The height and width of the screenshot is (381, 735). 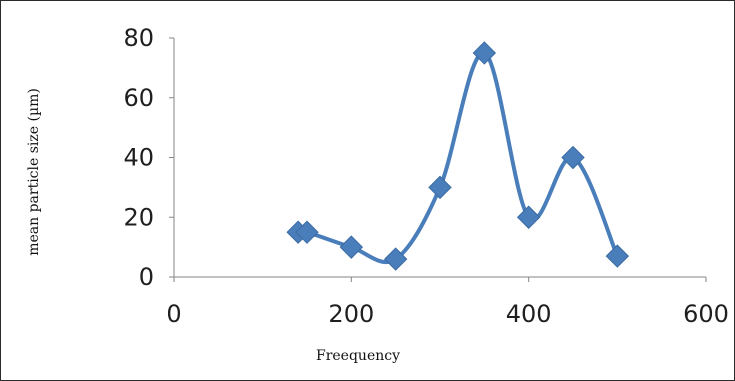 I want to click on x-tick-label: 200, so click(x=351, y=314).